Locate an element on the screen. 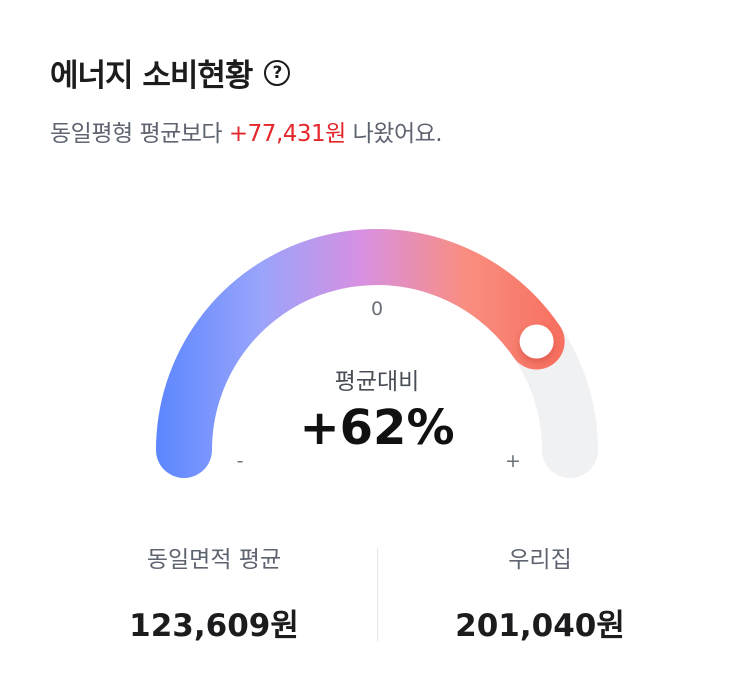  stat-my-home: 우리집 201,040원 is located at coordinates (540, 592).